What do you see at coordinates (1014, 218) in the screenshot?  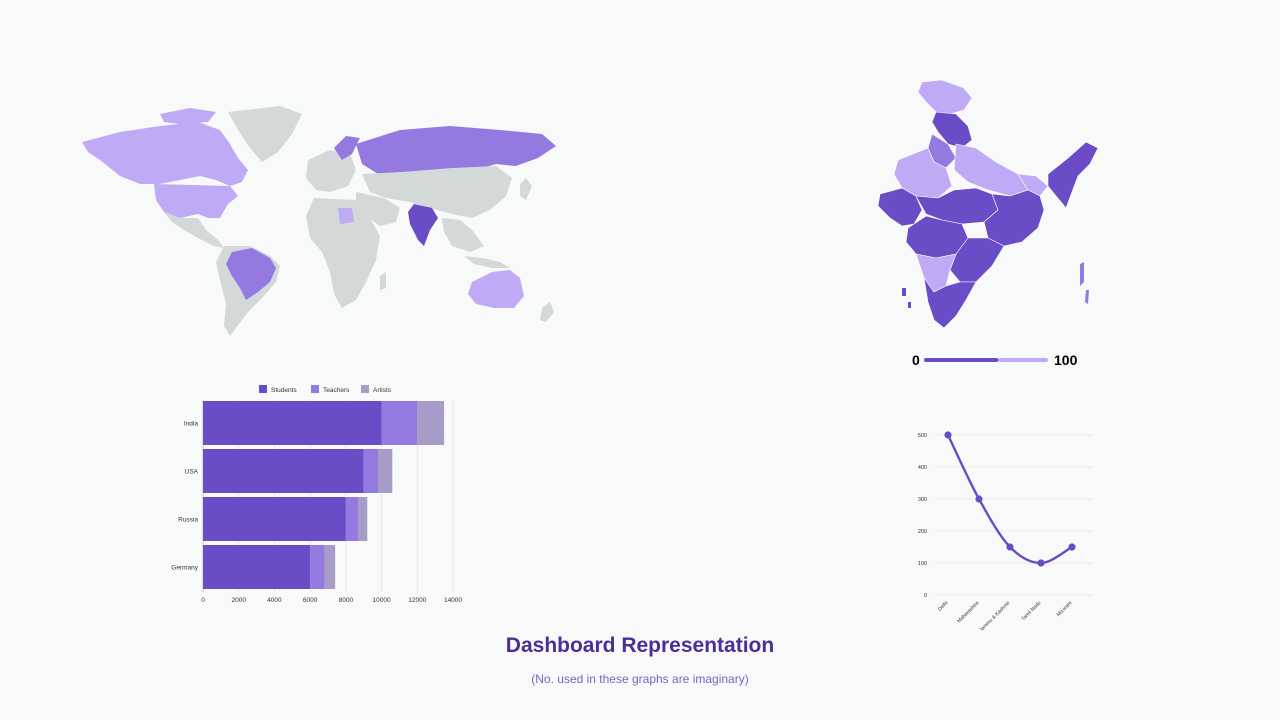 I see `state-east-central` at bounding box center [1014, 218].